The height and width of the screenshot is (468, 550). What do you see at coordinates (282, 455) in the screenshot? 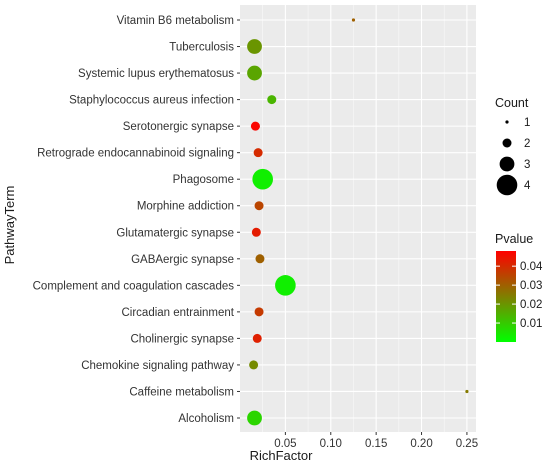
I see `x-axis-title: RichFactor` at bounding box center [282, 455].